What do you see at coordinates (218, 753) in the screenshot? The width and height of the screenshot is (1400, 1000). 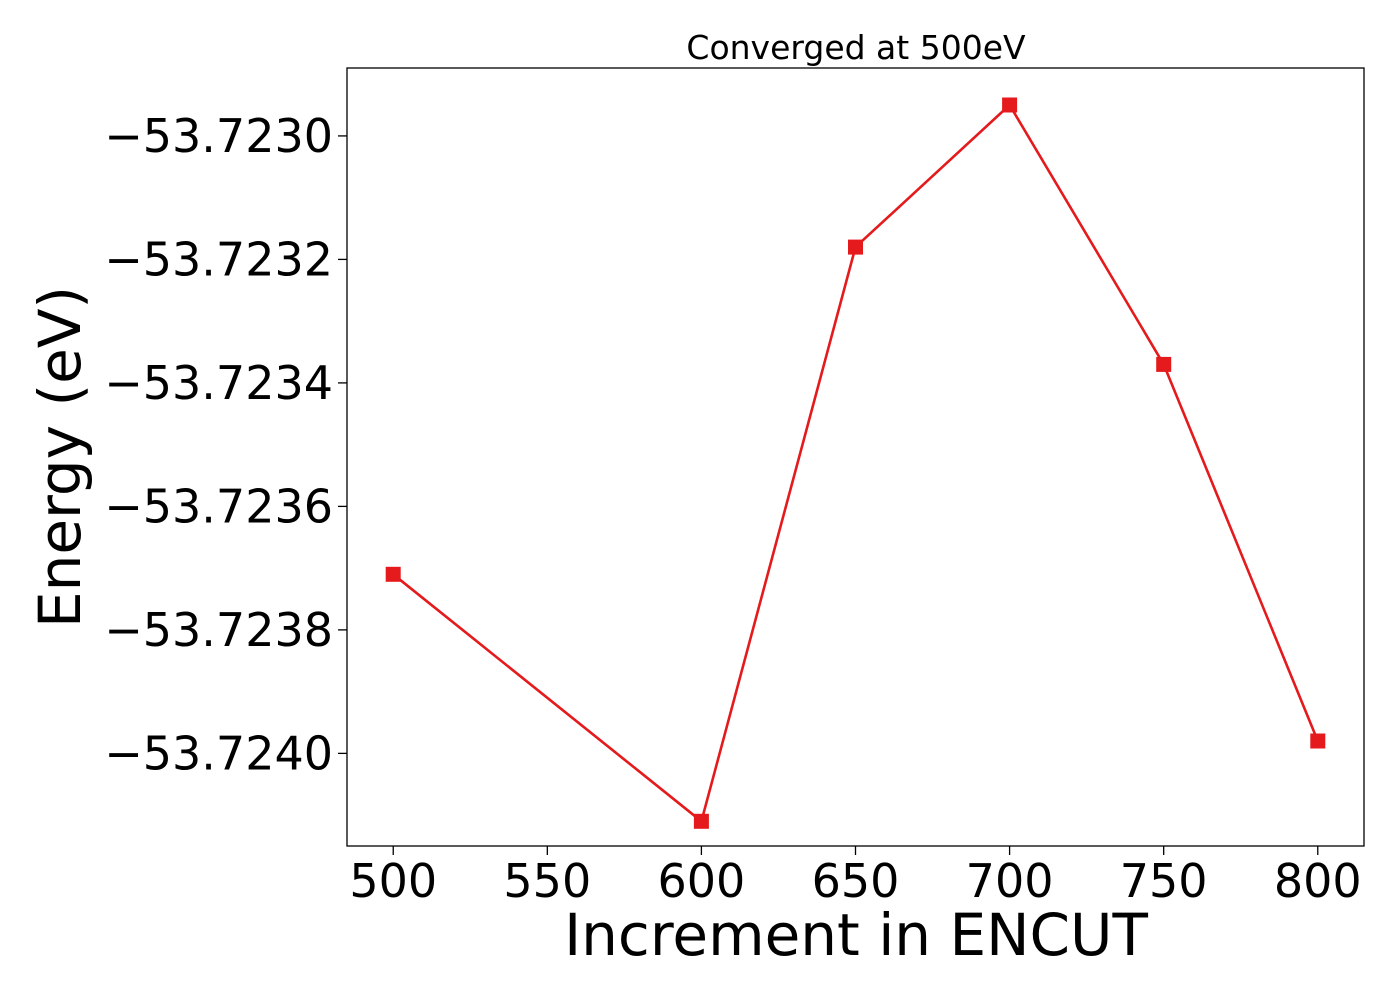 I see `y-tick-label: −53.7240` at bounding box center [218, 753].